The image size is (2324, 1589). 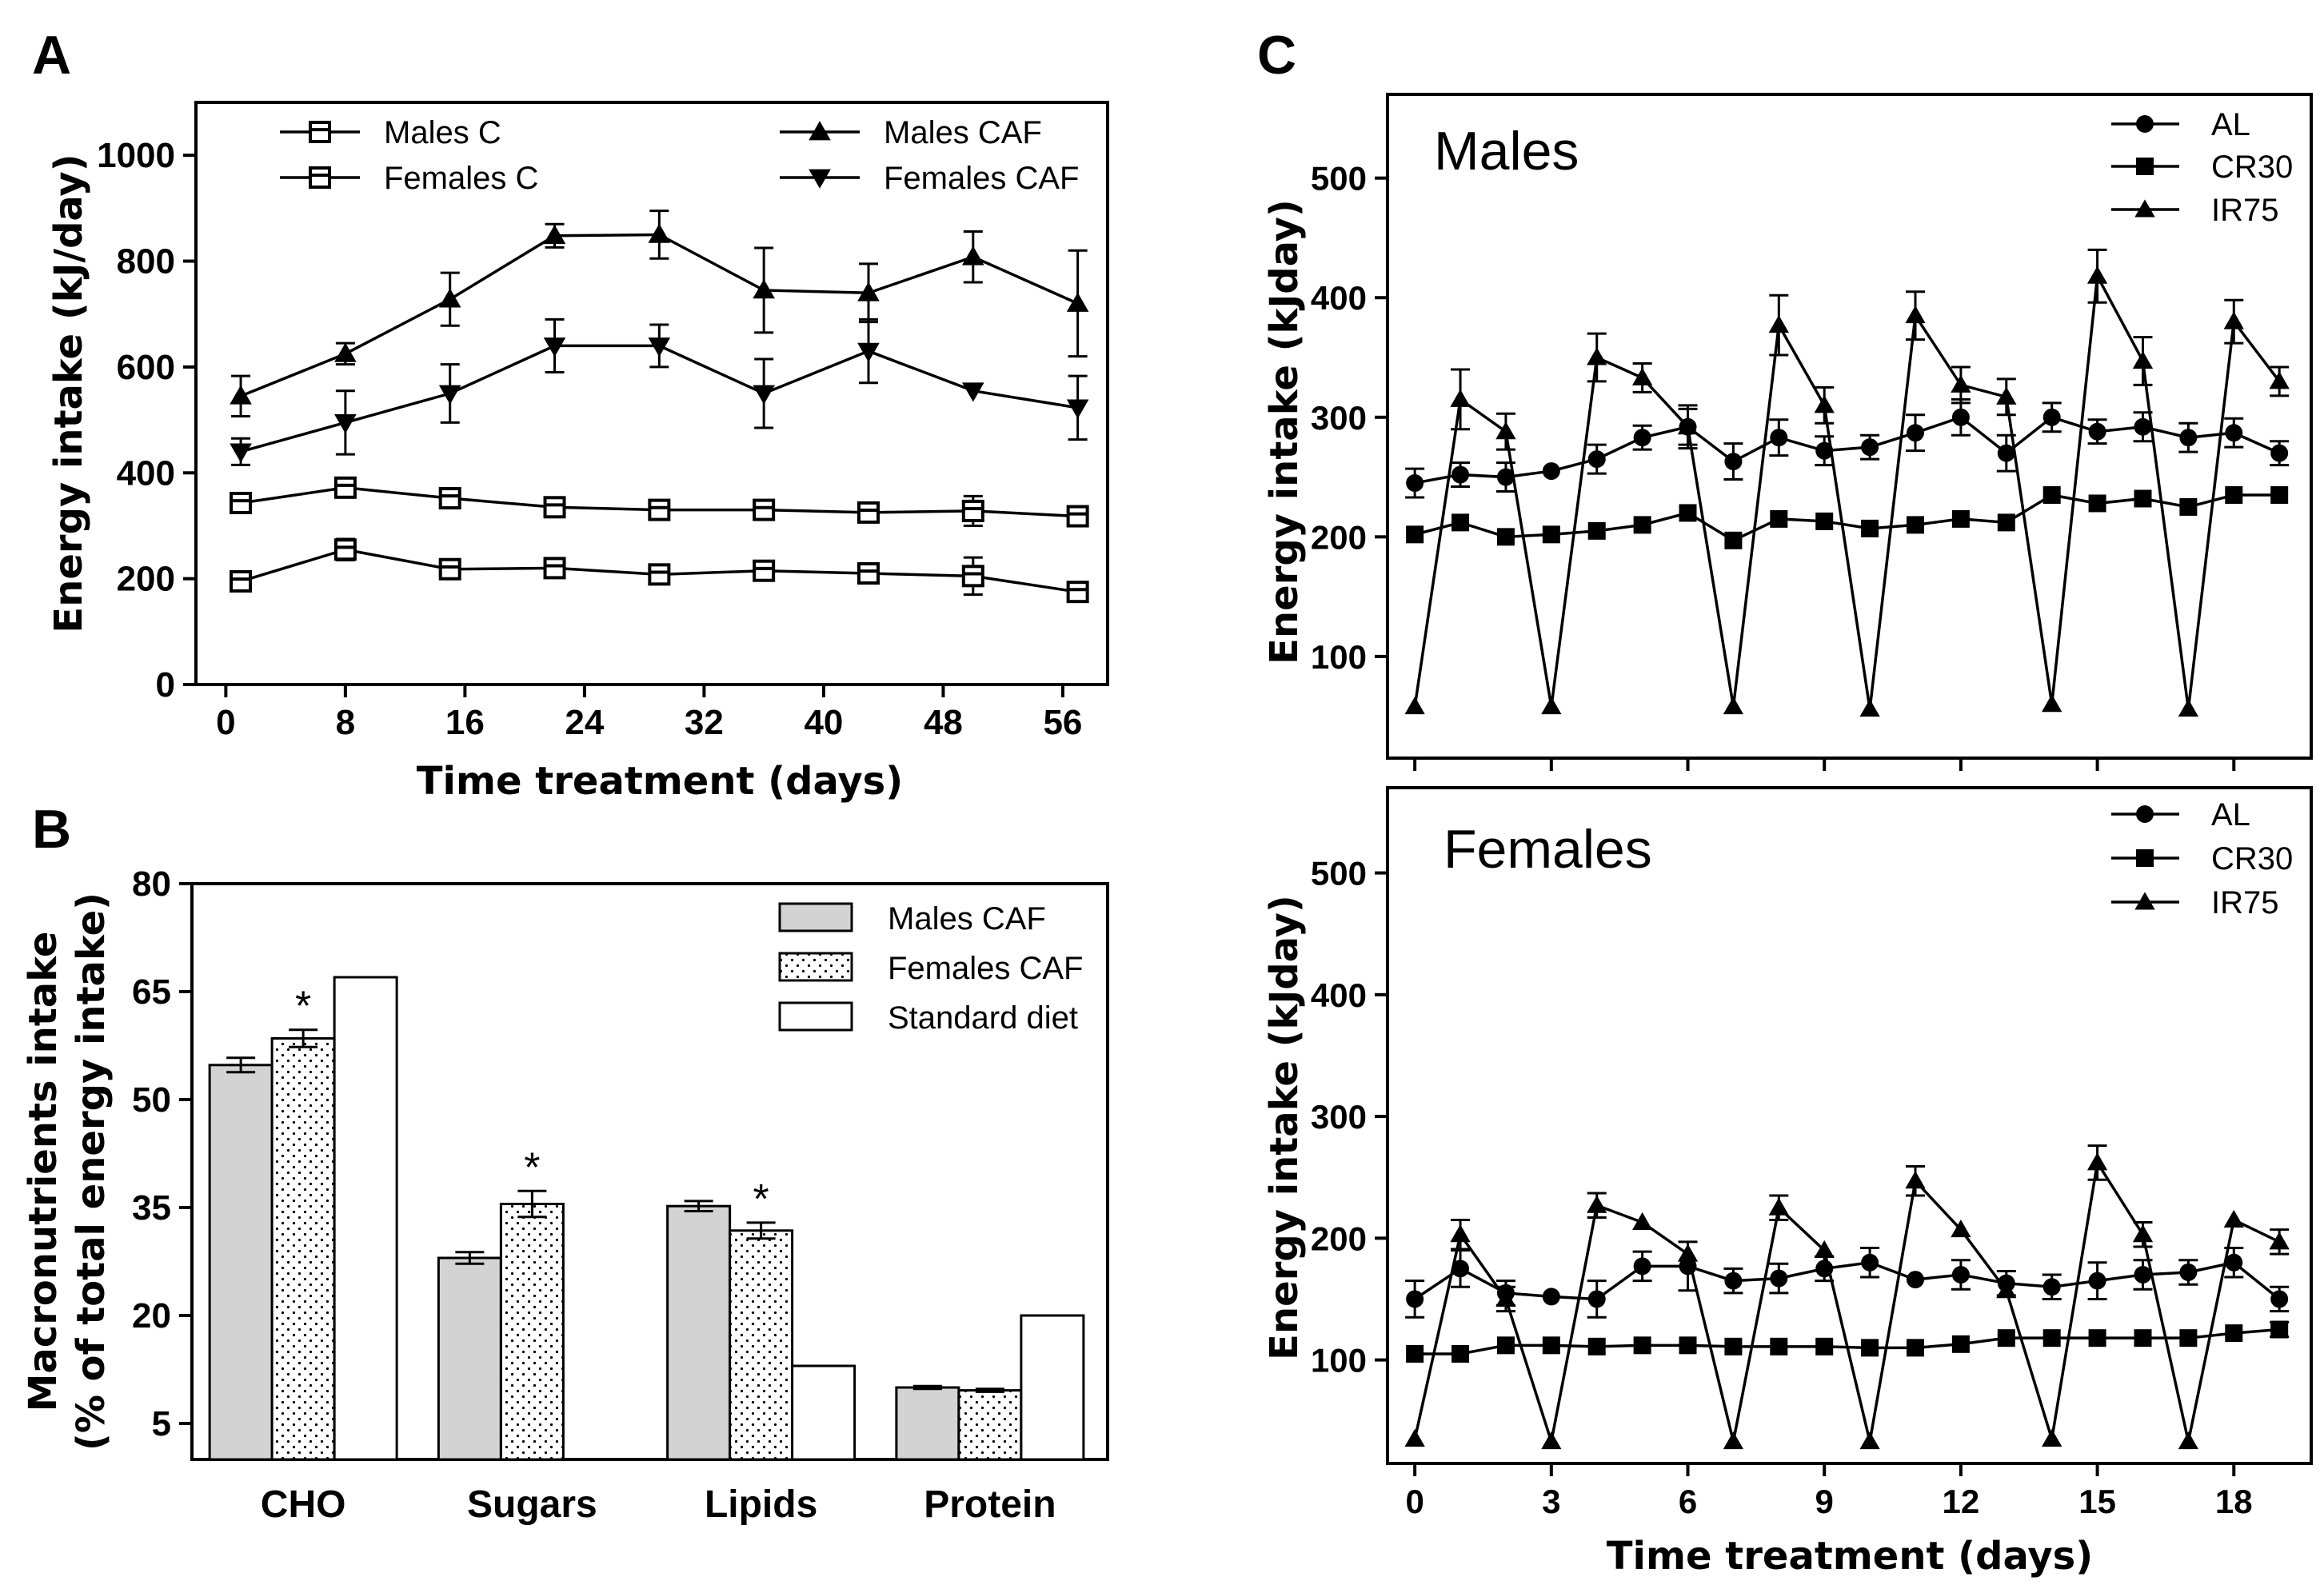 I want to click on chart-a-series-females-c-point-8-box, so click(x=1077, y=592).